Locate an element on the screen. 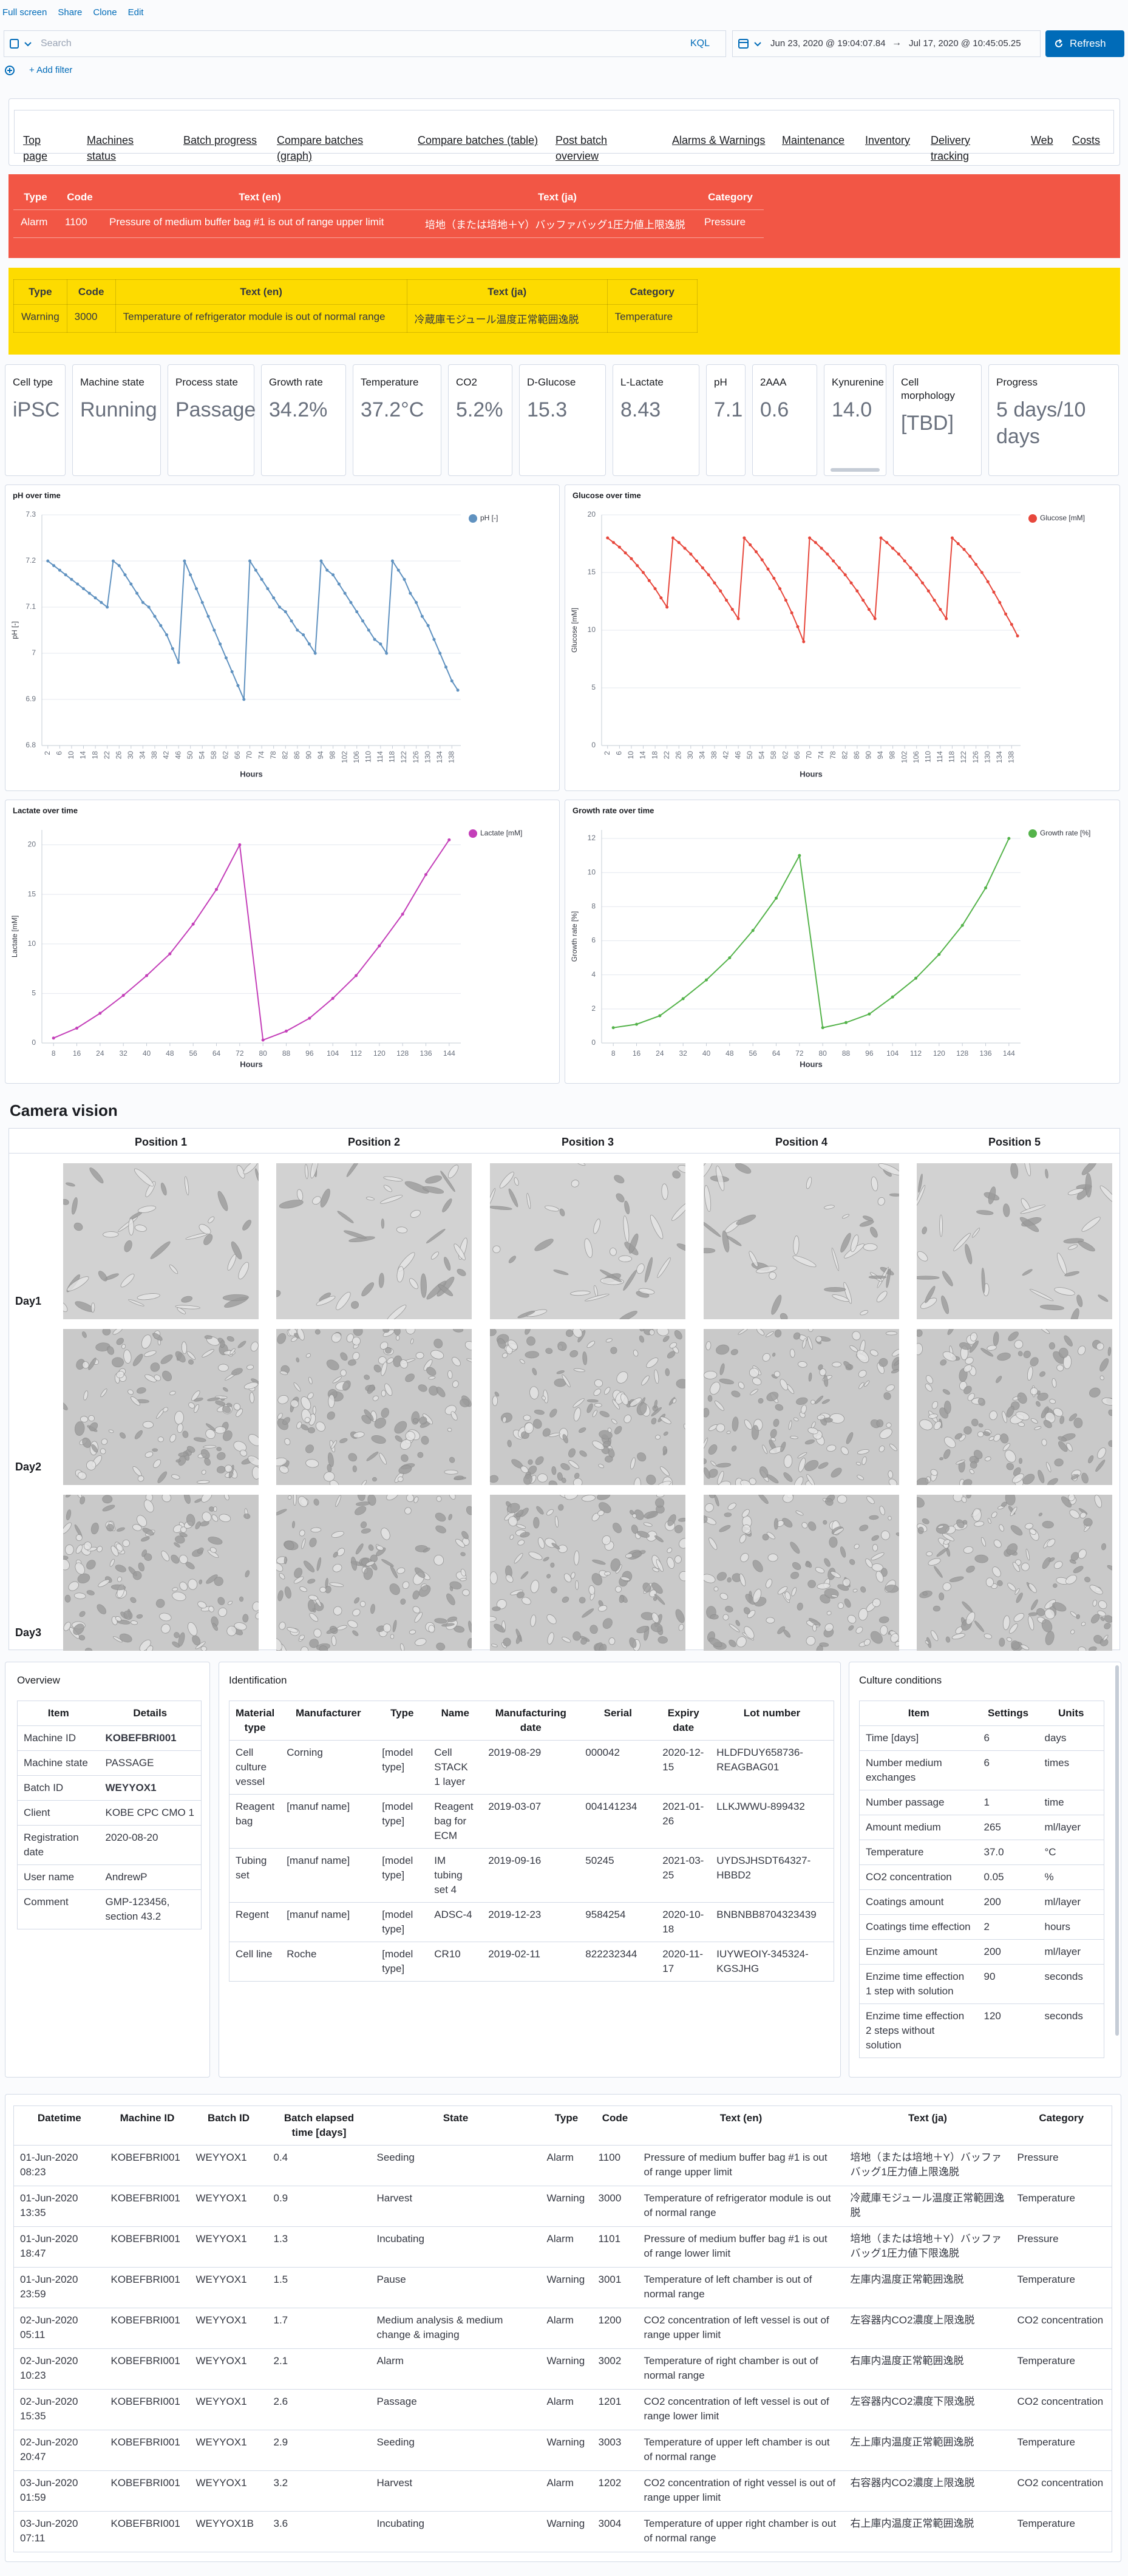  saved-query-icon is located at coordinates (21, 44).